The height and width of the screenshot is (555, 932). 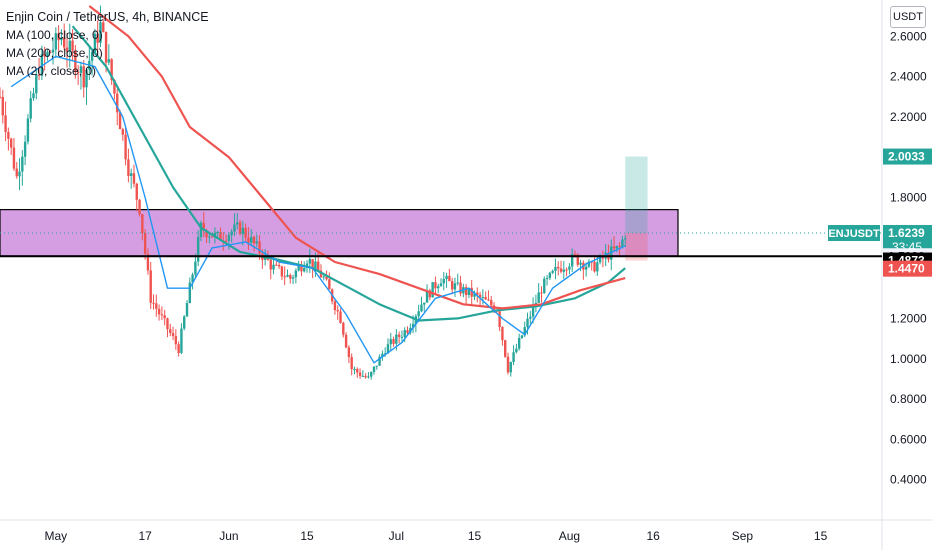 I want to click on y-tick-label: 2.2000, so click(x=908, y=117).